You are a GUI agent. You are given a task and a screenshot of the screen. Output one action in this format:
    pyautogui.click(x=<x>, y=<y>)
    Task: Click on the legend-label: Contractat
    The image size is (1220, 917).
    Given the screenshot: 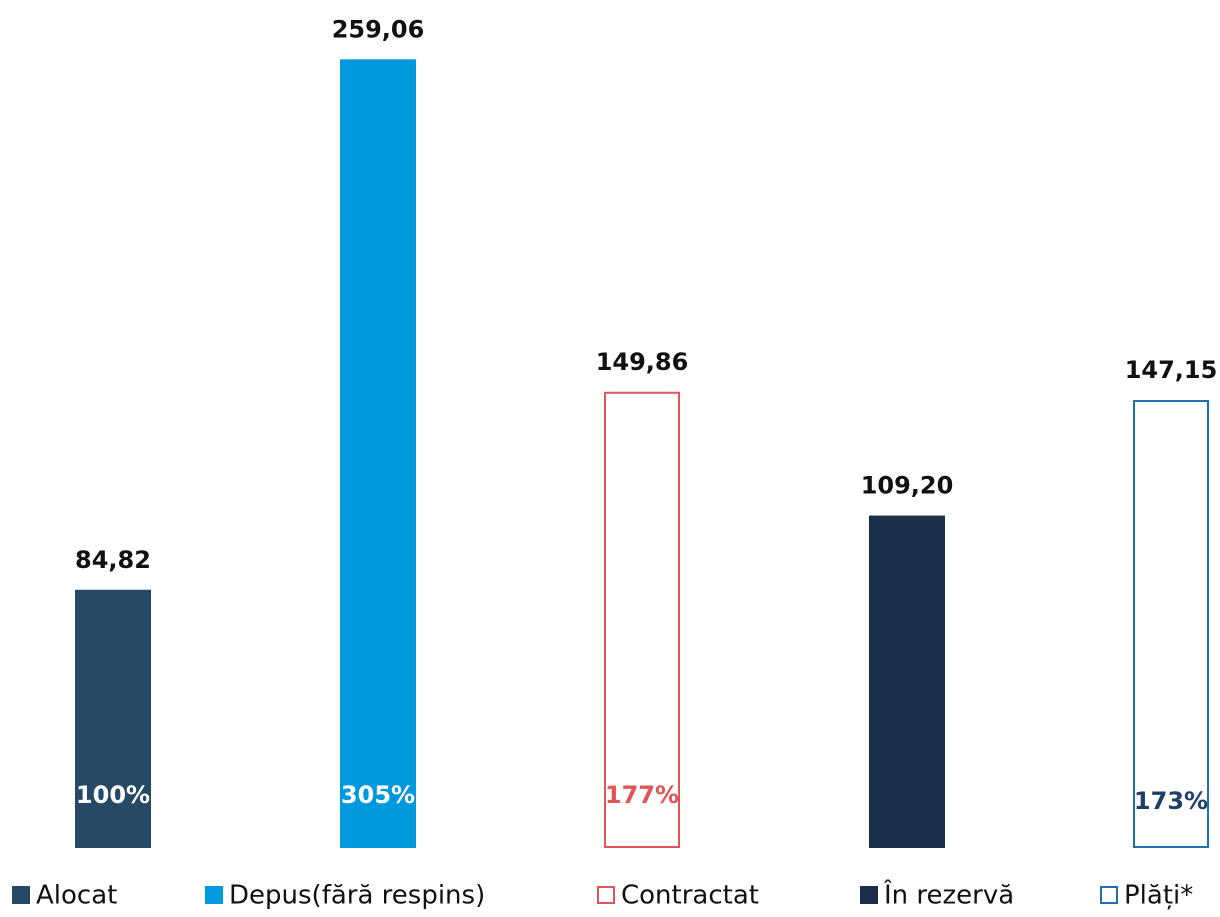 What is the action you would take?
    pyautogui.click(x=690, y=896)
    